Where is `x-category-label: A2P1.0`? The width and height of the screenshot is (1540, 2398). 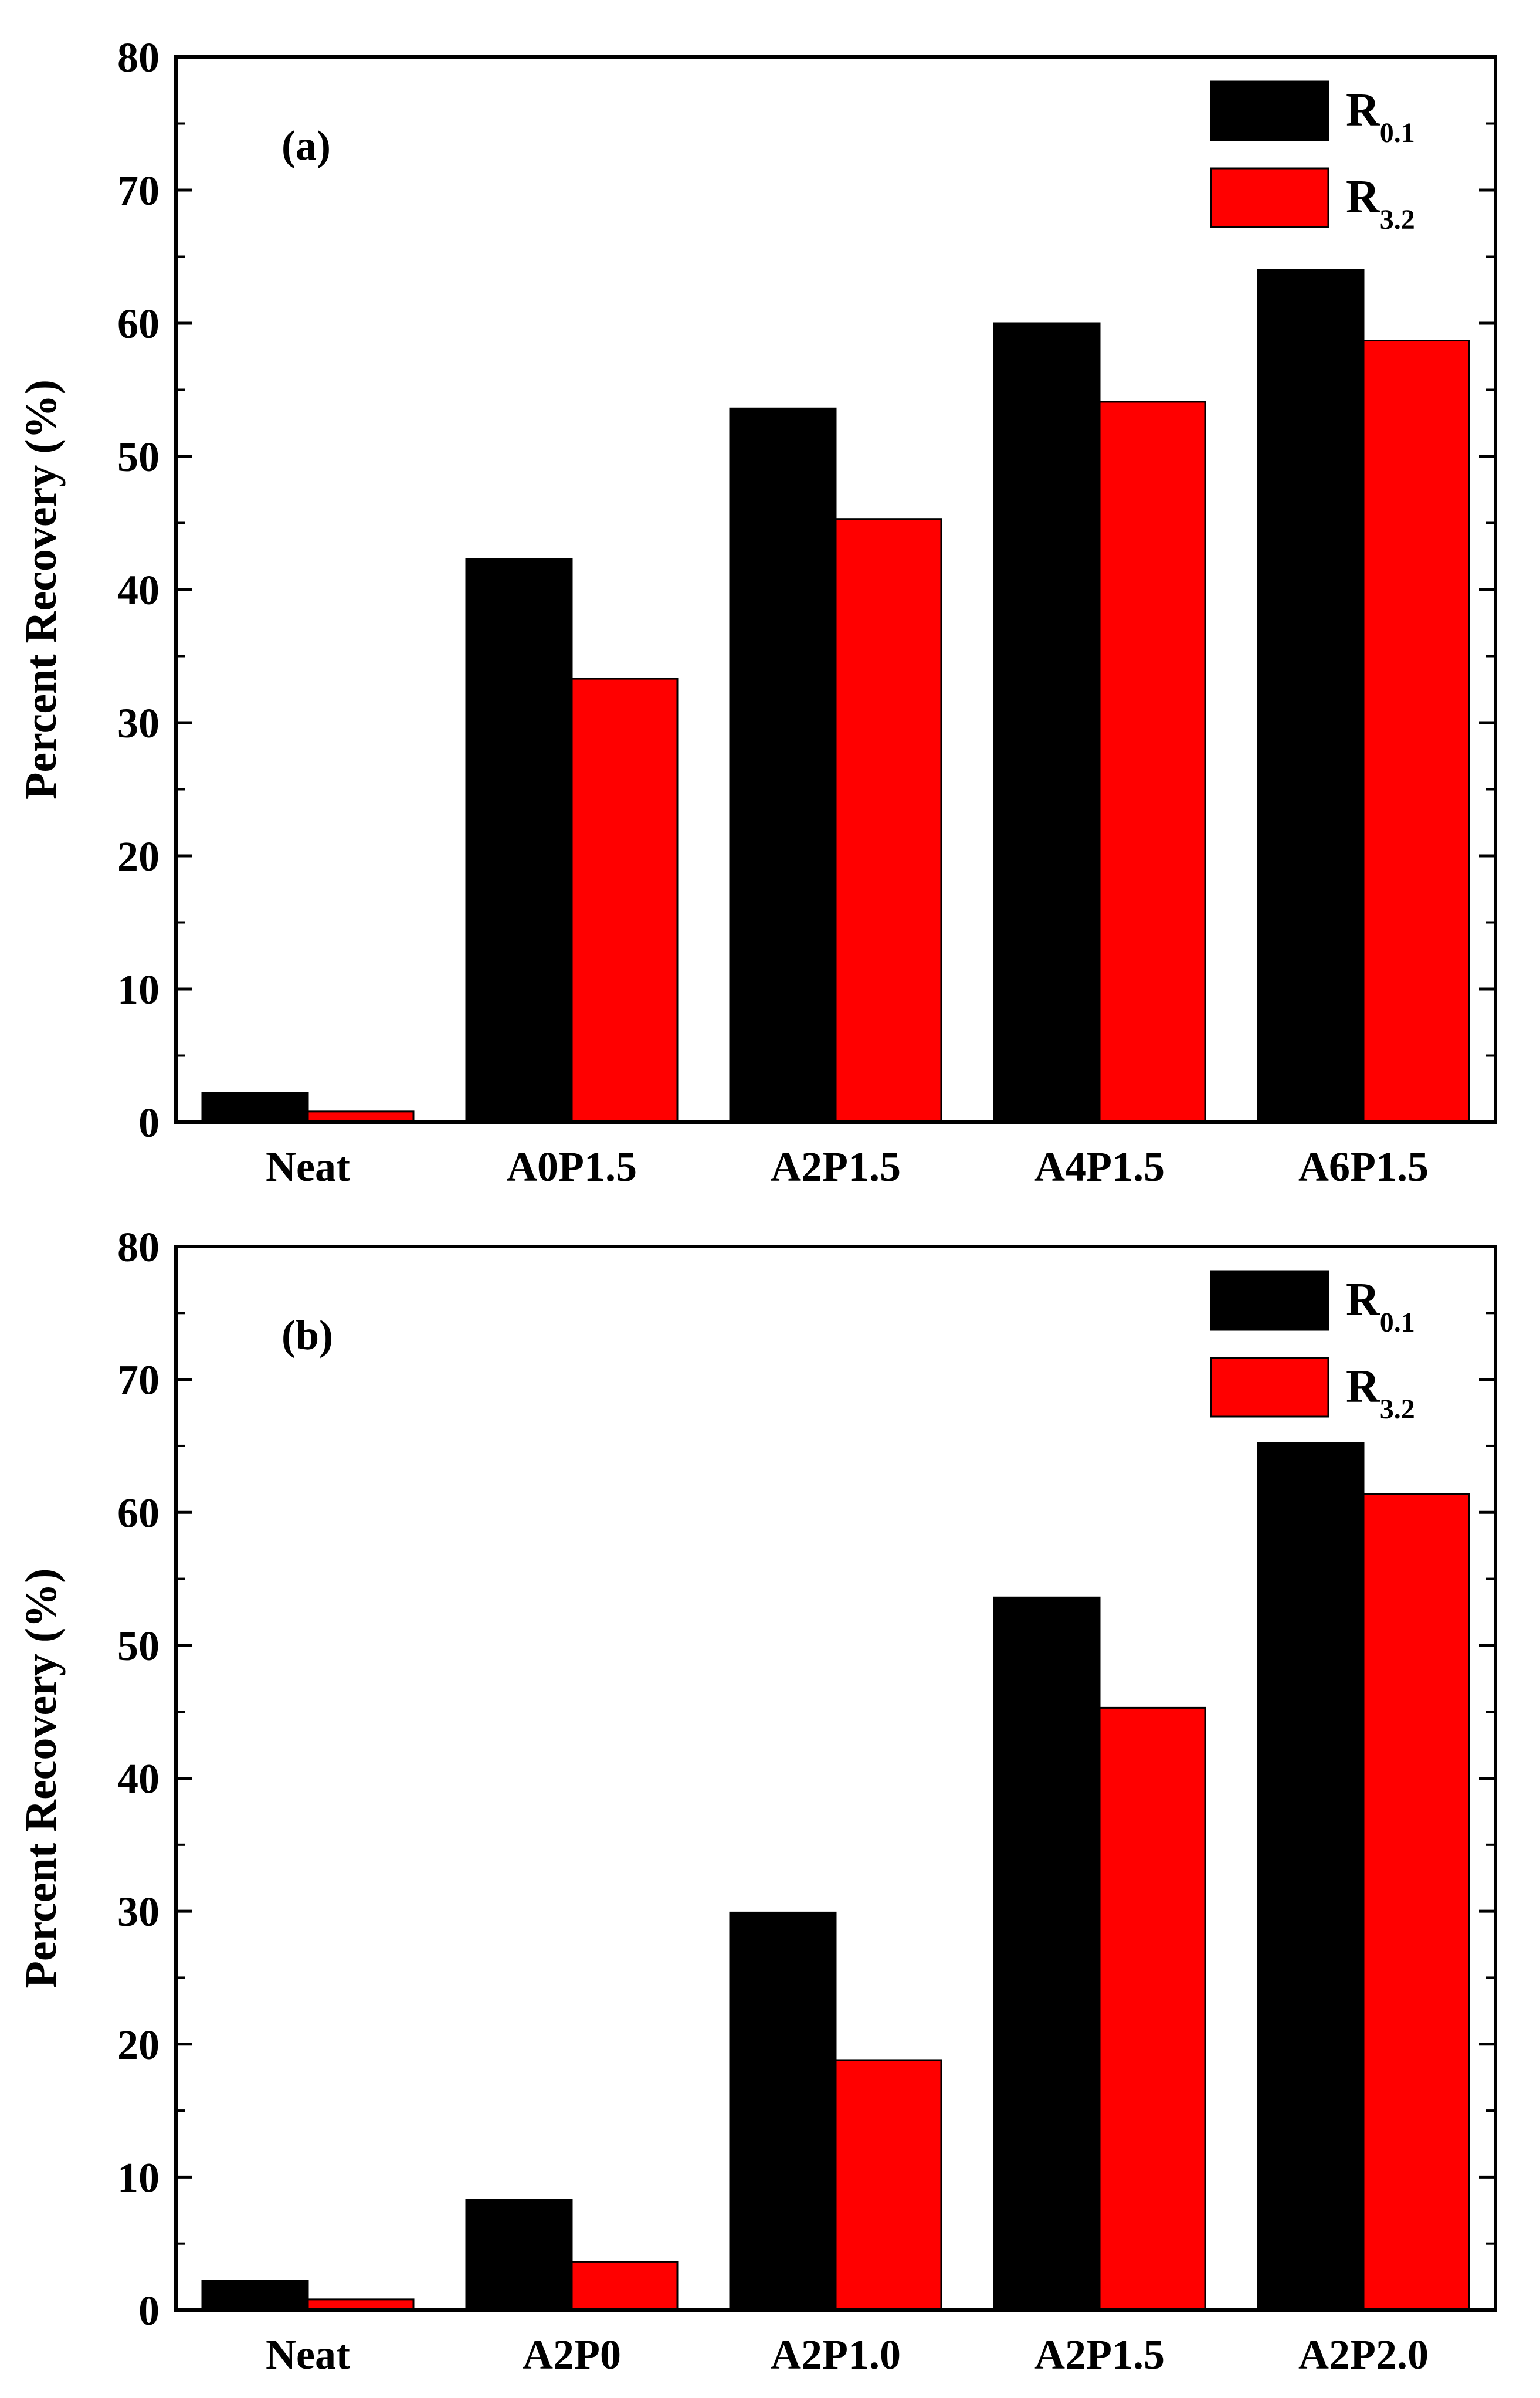
x-category-label: A2P1.0 is located at coordinates (836, 2354).